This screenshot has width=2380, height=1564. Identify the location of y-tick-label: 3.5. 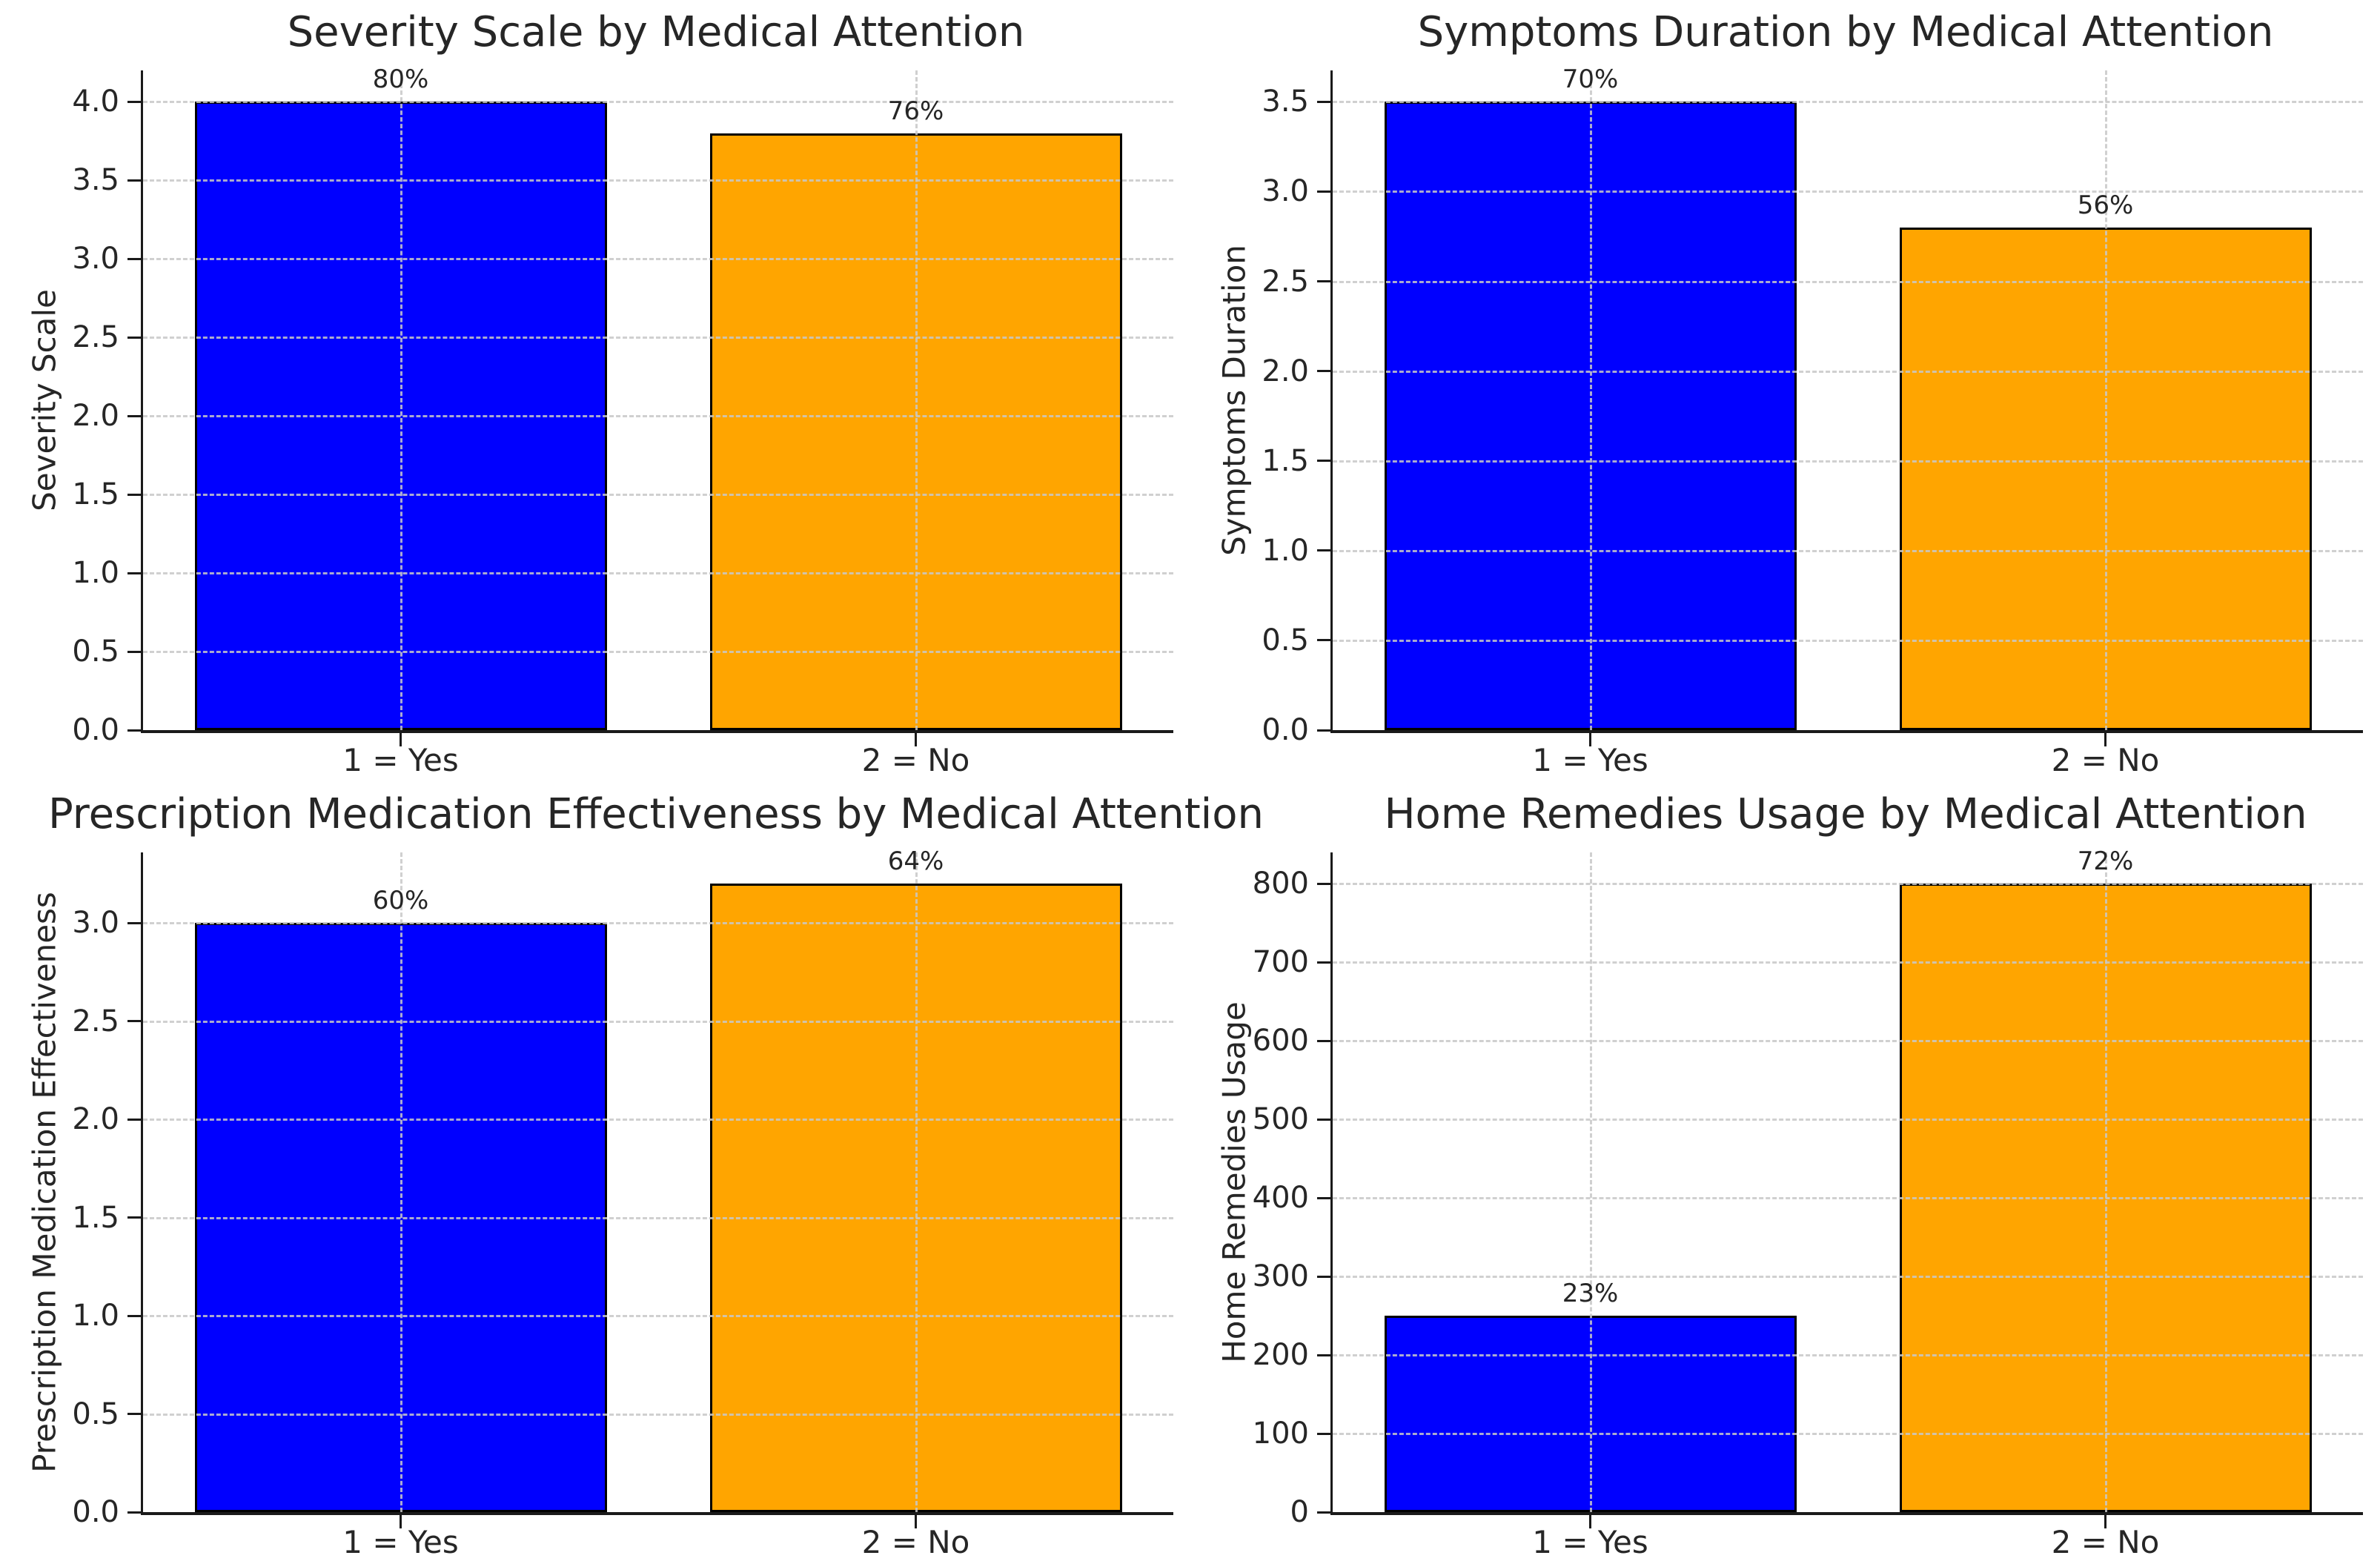
(96, 180).